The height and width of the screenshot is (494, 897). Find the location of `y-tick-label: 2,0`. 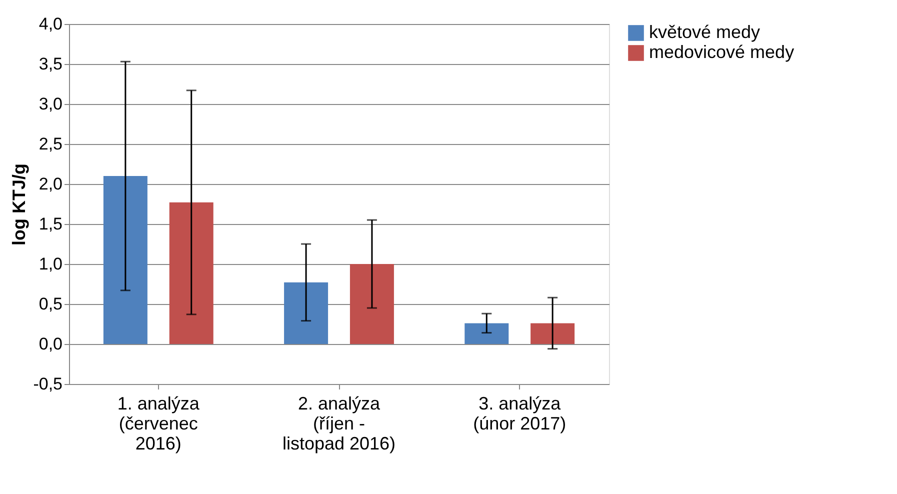

y-tick-label: 2,0 is located at coordinates (50, 184).